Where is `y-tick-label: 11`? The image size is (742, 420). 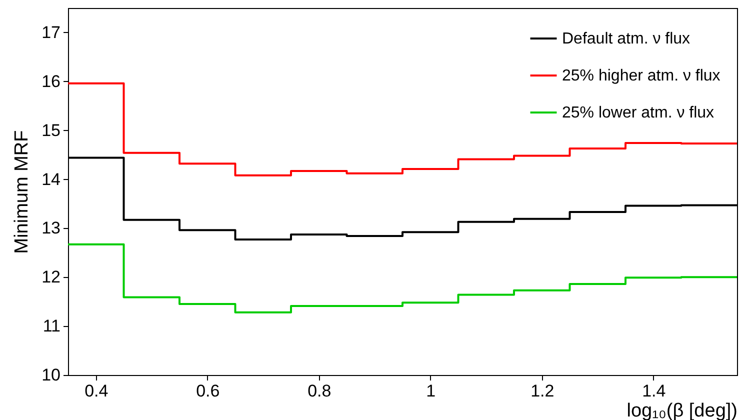
y-tick-label: 11 is located at coordinates (51, 326).